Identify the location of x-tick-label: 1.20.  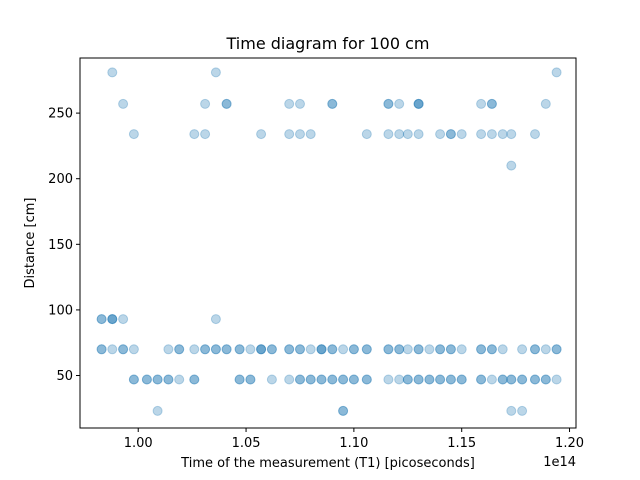
(569, 443).